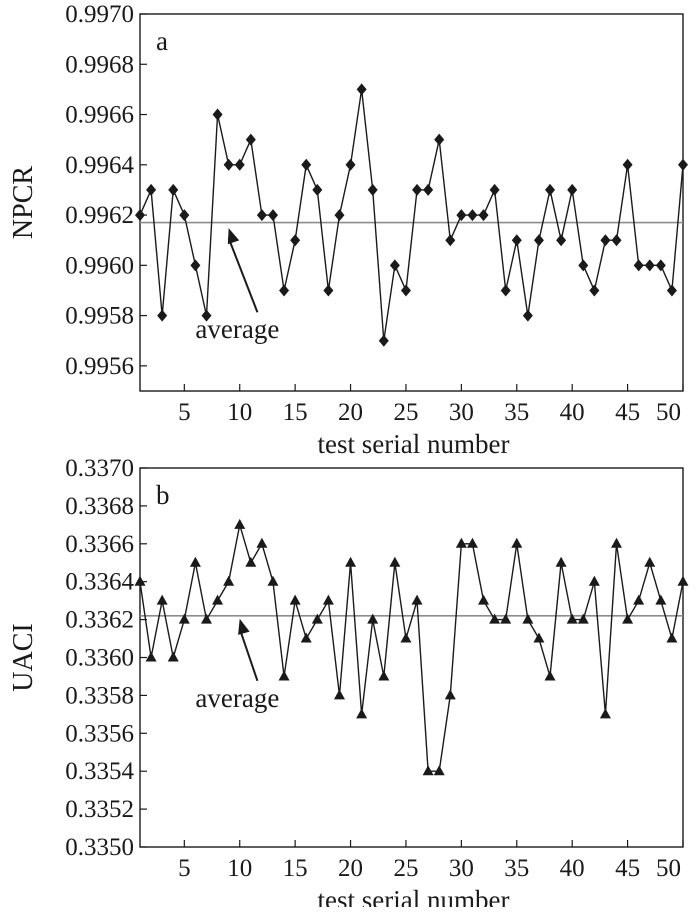 This screenshot has height=912, width=700. Describe the element at coordinates (99, 771) in the screenshot. I see `y-tick-label: 0.3354` at that location.